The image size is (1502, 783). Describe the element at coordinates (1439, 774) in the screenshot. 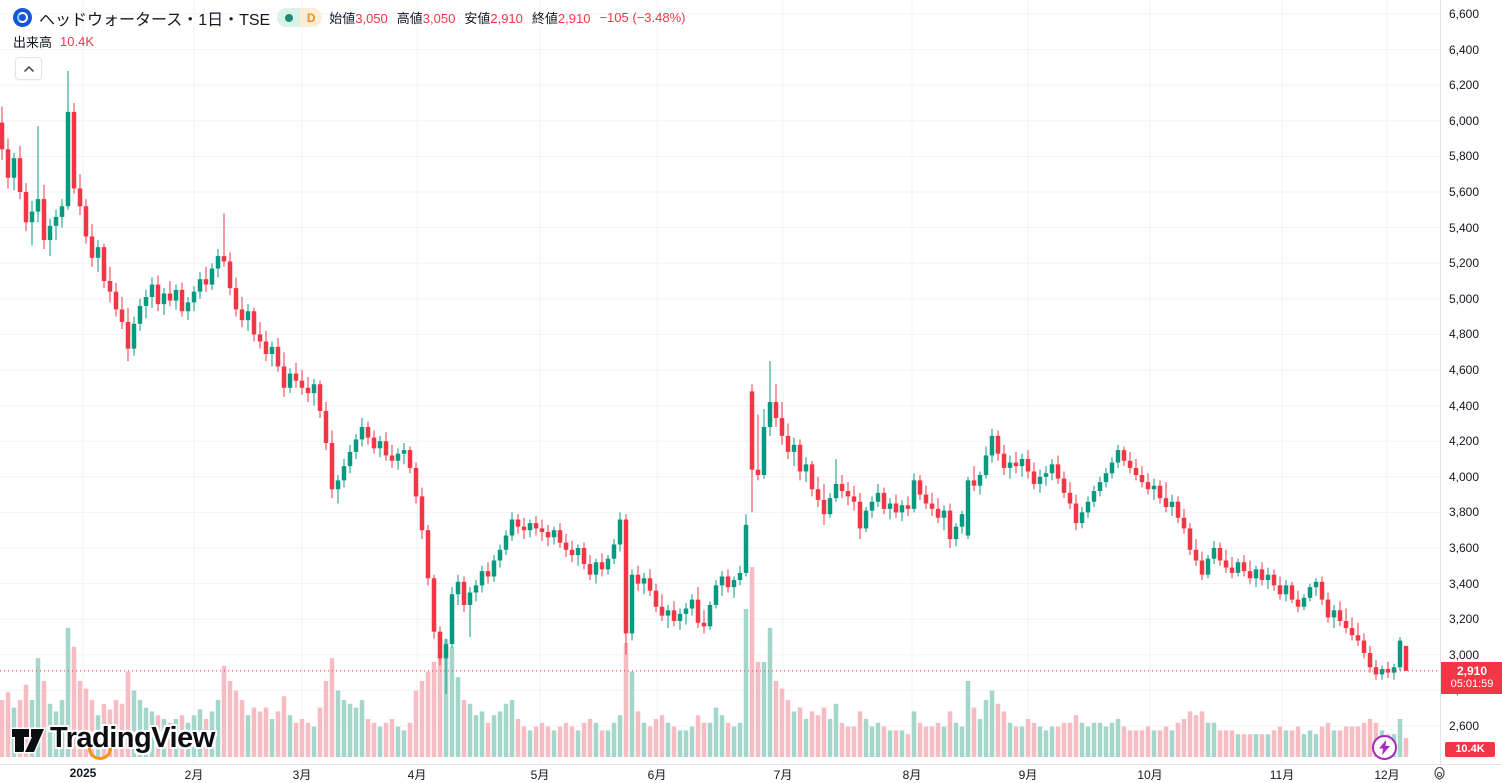

I see `axis-settings-button` at that location.